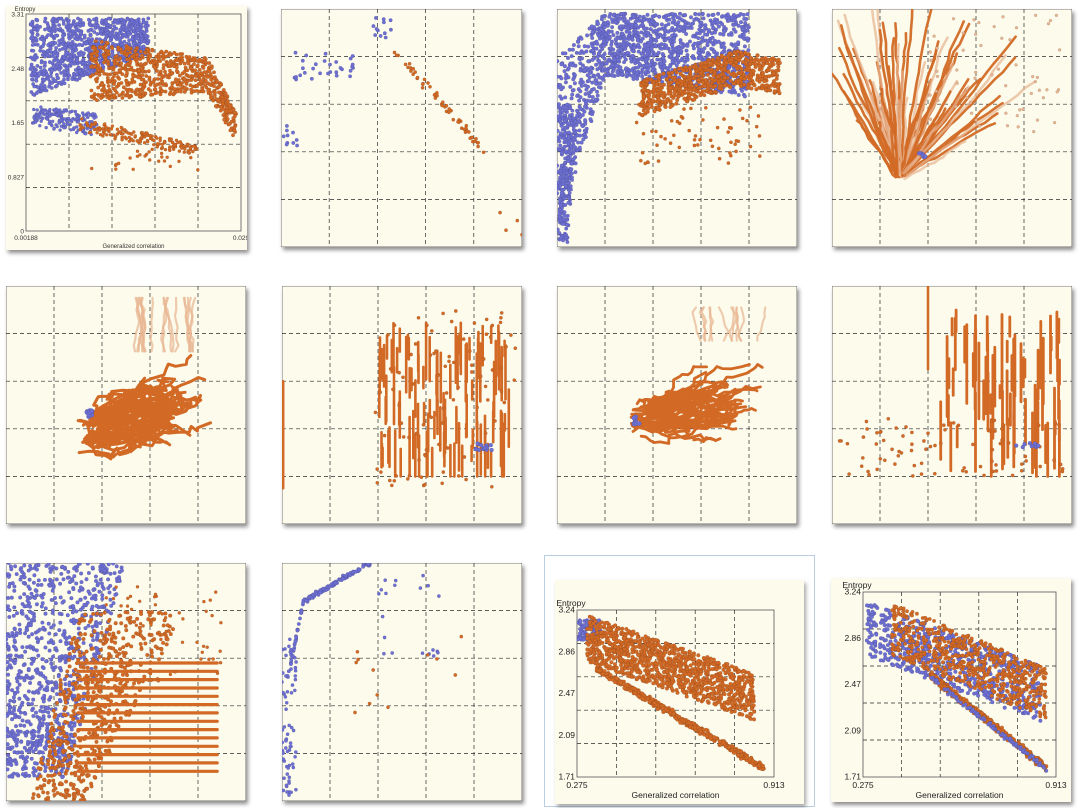 This screenshot has width=1081, height=808. I want to click on orange-trajectories, so click(933, 95).